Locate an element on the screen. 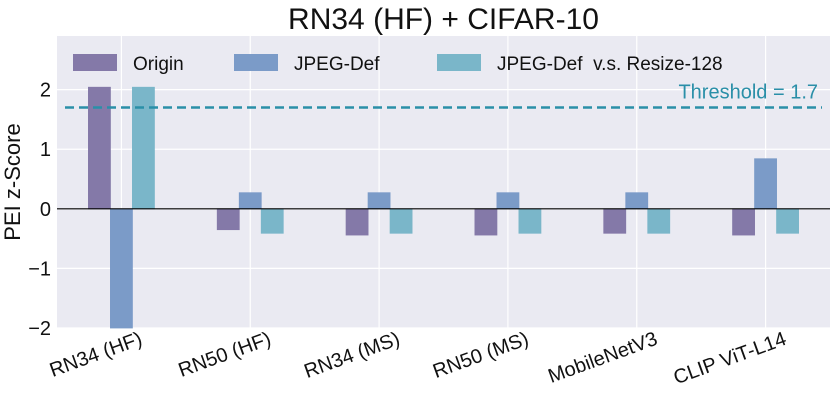 This screenshot has height=415, width=830. threshold-label: Threshold = 1.7 is located at coordinates (748, 93).